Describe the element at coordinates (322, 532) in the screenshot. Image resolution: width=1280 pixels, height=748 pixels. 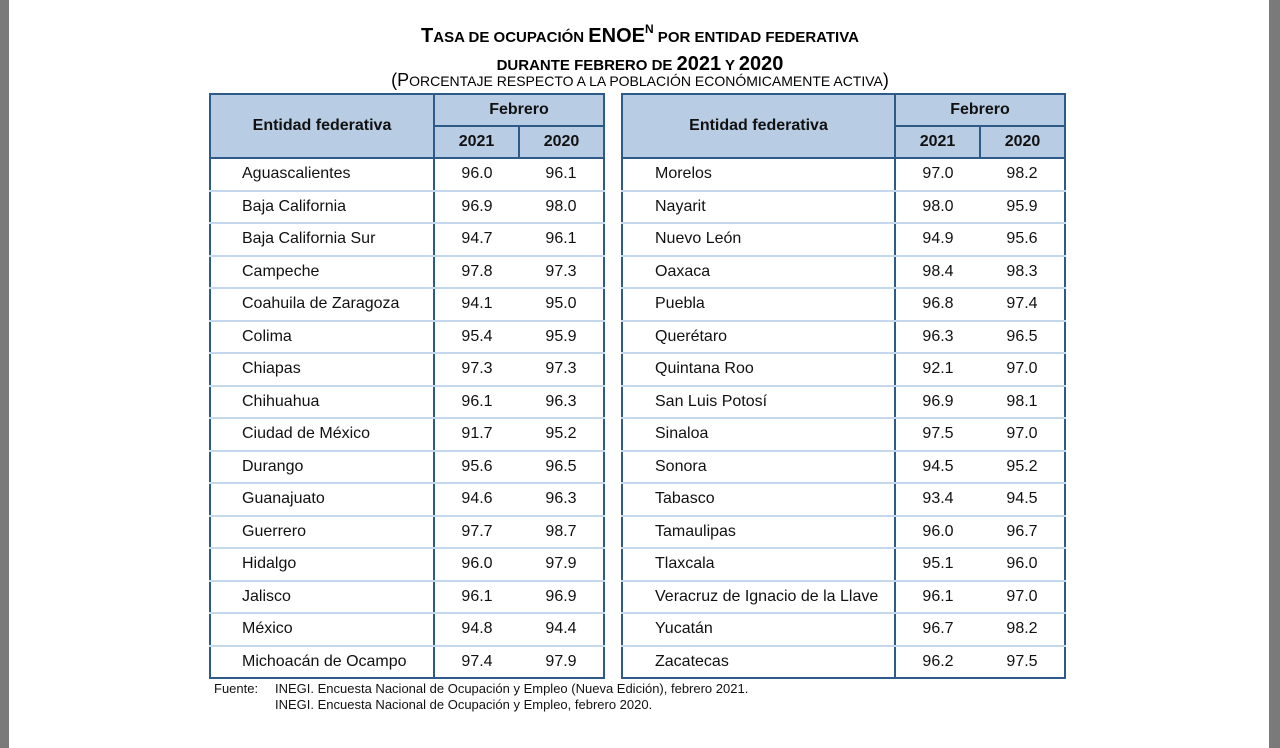
I see `state-name-cell: Guerrero` at that location.